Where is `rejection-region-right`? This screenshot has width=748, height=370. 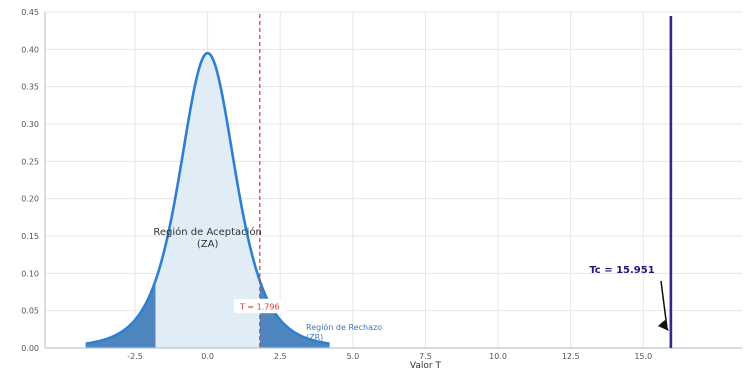 rejection-region-right is located at coordinates (294, 314).